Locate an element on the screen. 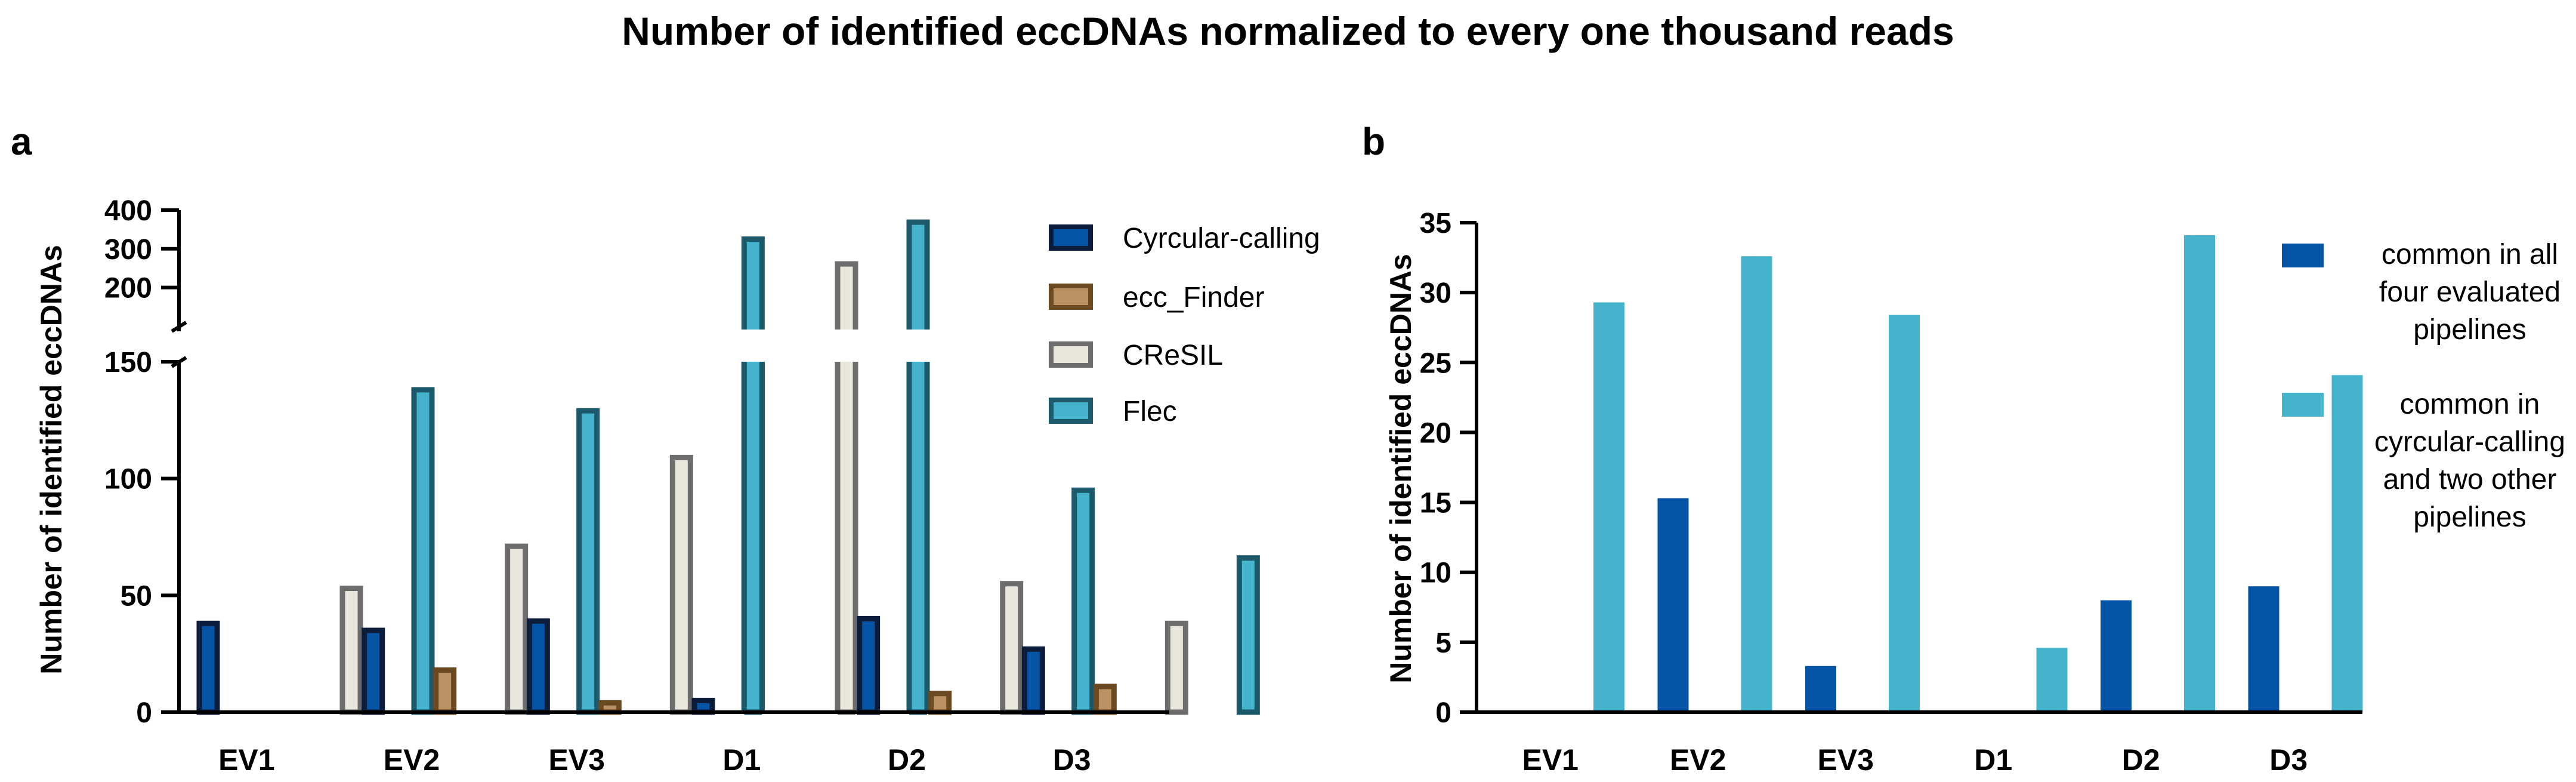 The image size is (2576, 782). bar-a-flec-ev3-upper-fill is located at coordinates (753, 285).